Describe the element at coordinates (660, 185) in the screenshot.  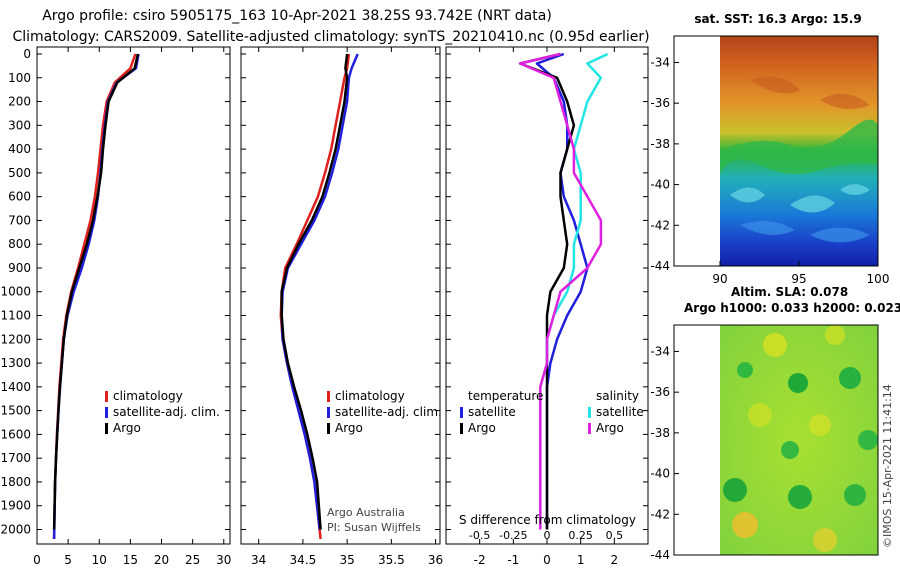
I see `lat-tick-label: -40` at that location.